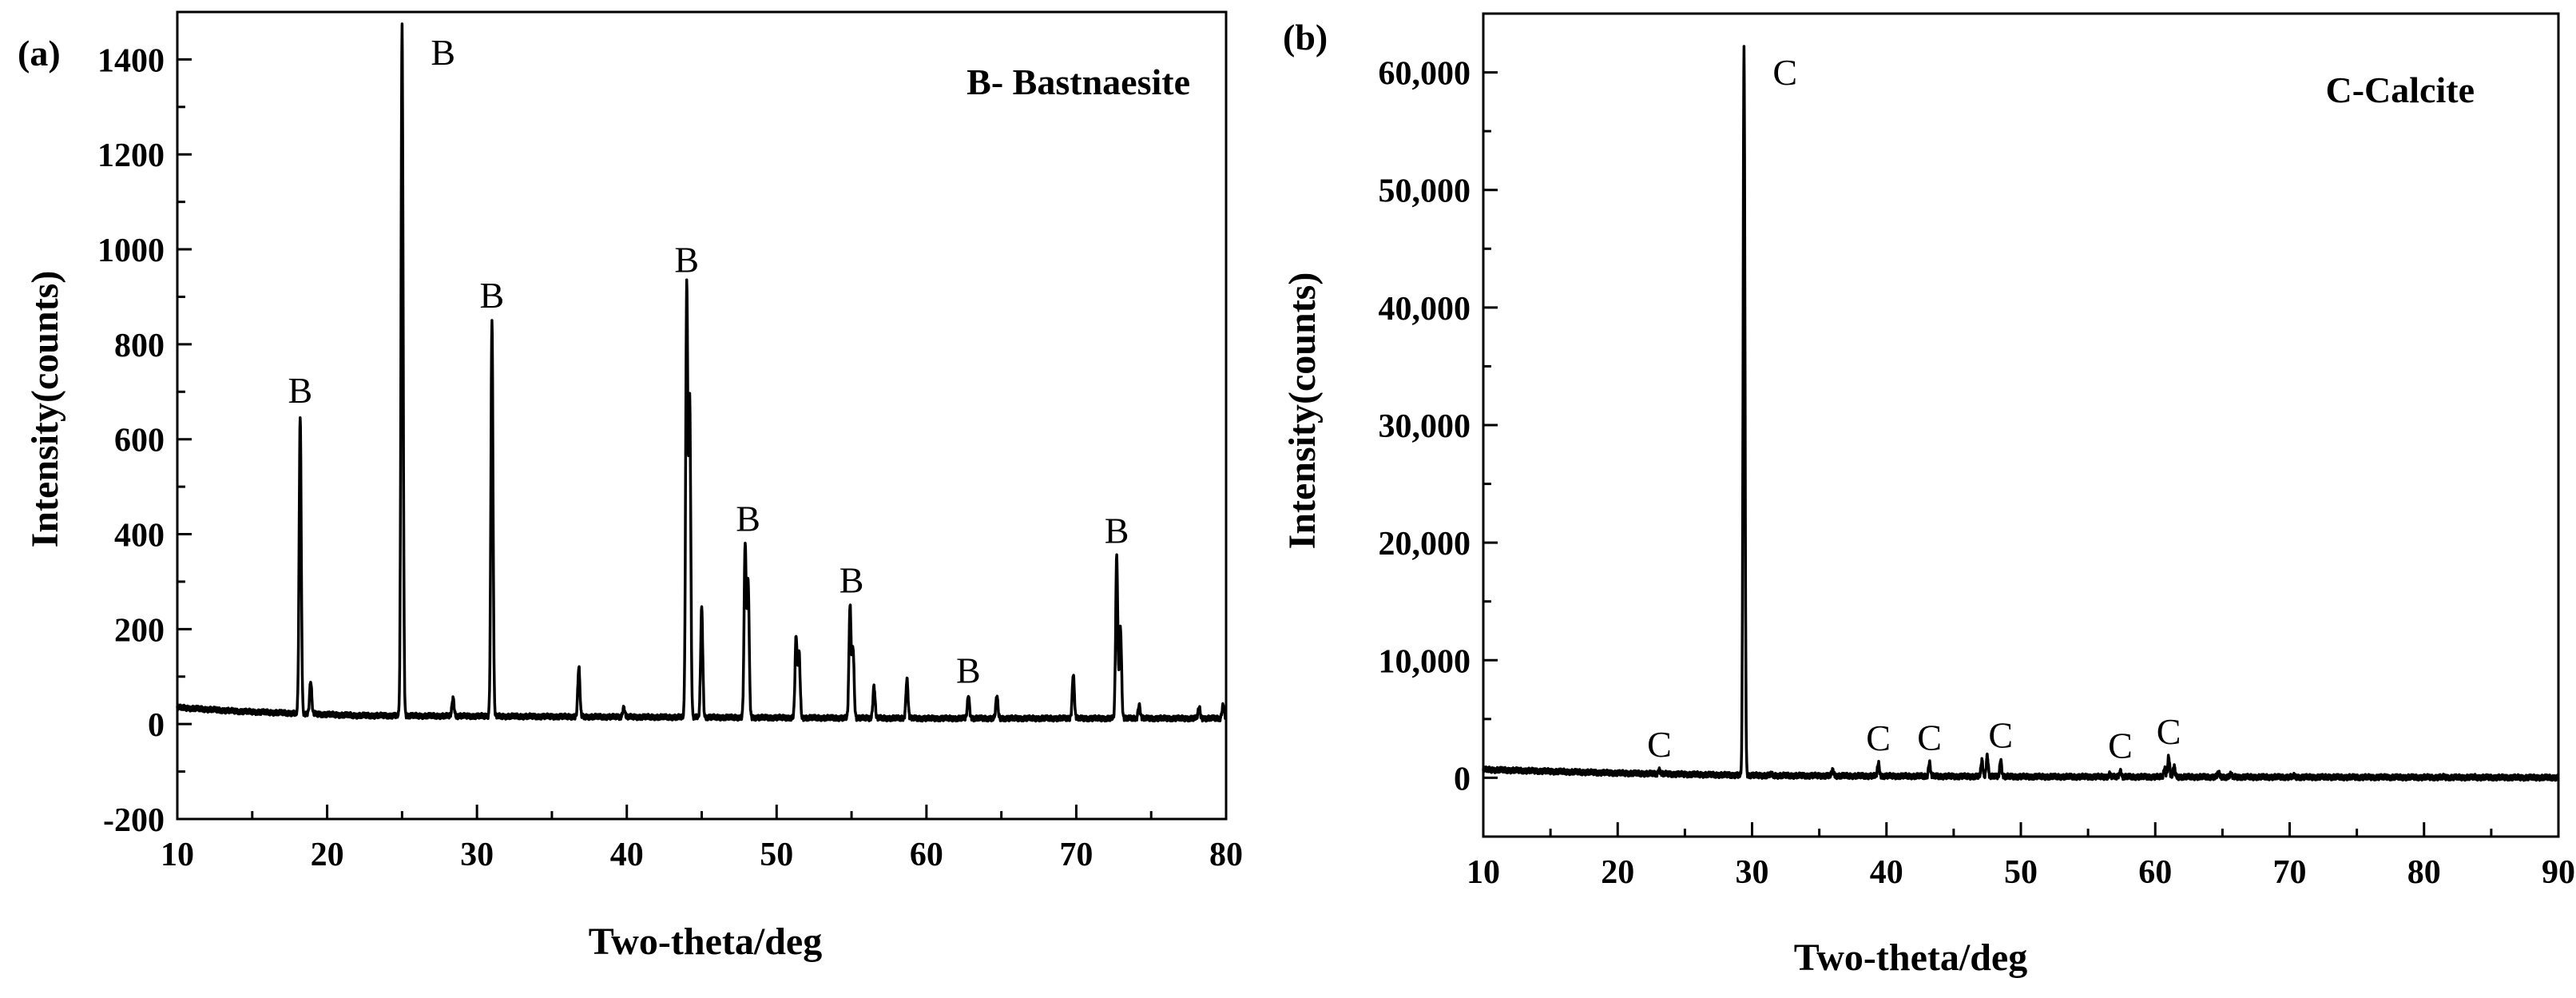 This screenshot has height=998, width=2576. What do you see at coordinates (2400, 90) in the screenshot?
I see `legend-calcite: C-Calcite` at bounding box center [2400, 90].